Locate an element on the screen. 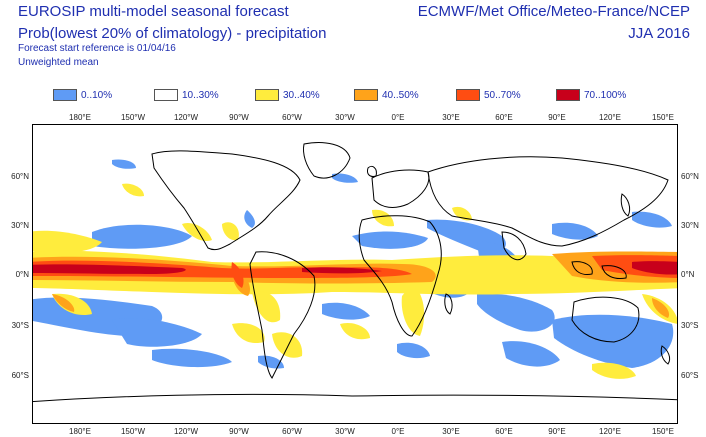 The height and width of the screenshot is (437, 706). legend-label: 70..100% is located at coordinates (605, 95).